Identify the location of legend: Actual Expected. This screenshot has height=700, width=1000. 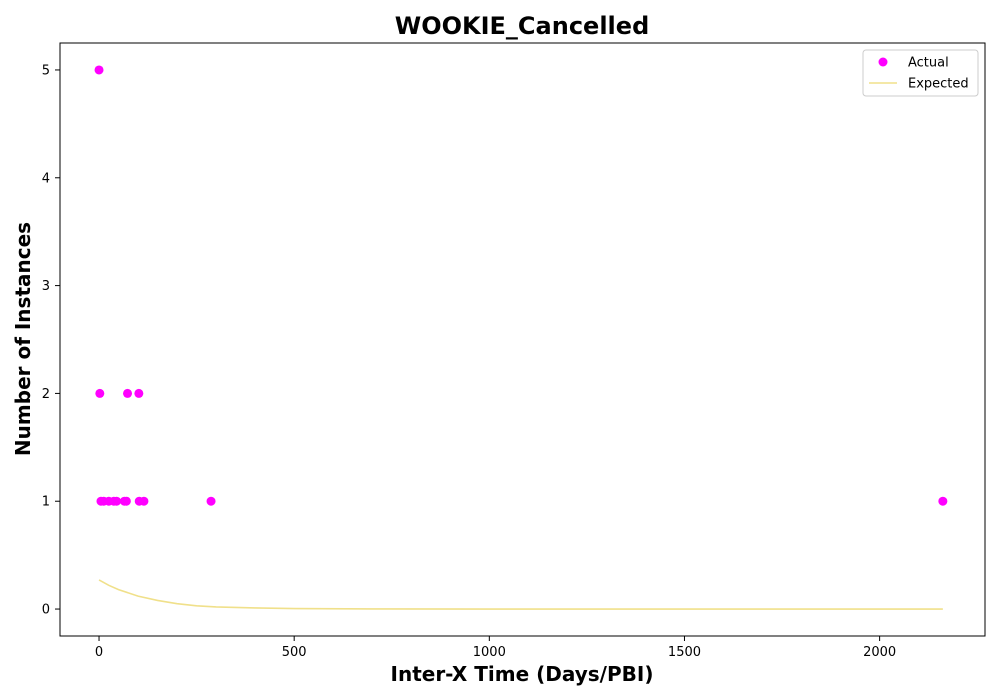
(920, 73).